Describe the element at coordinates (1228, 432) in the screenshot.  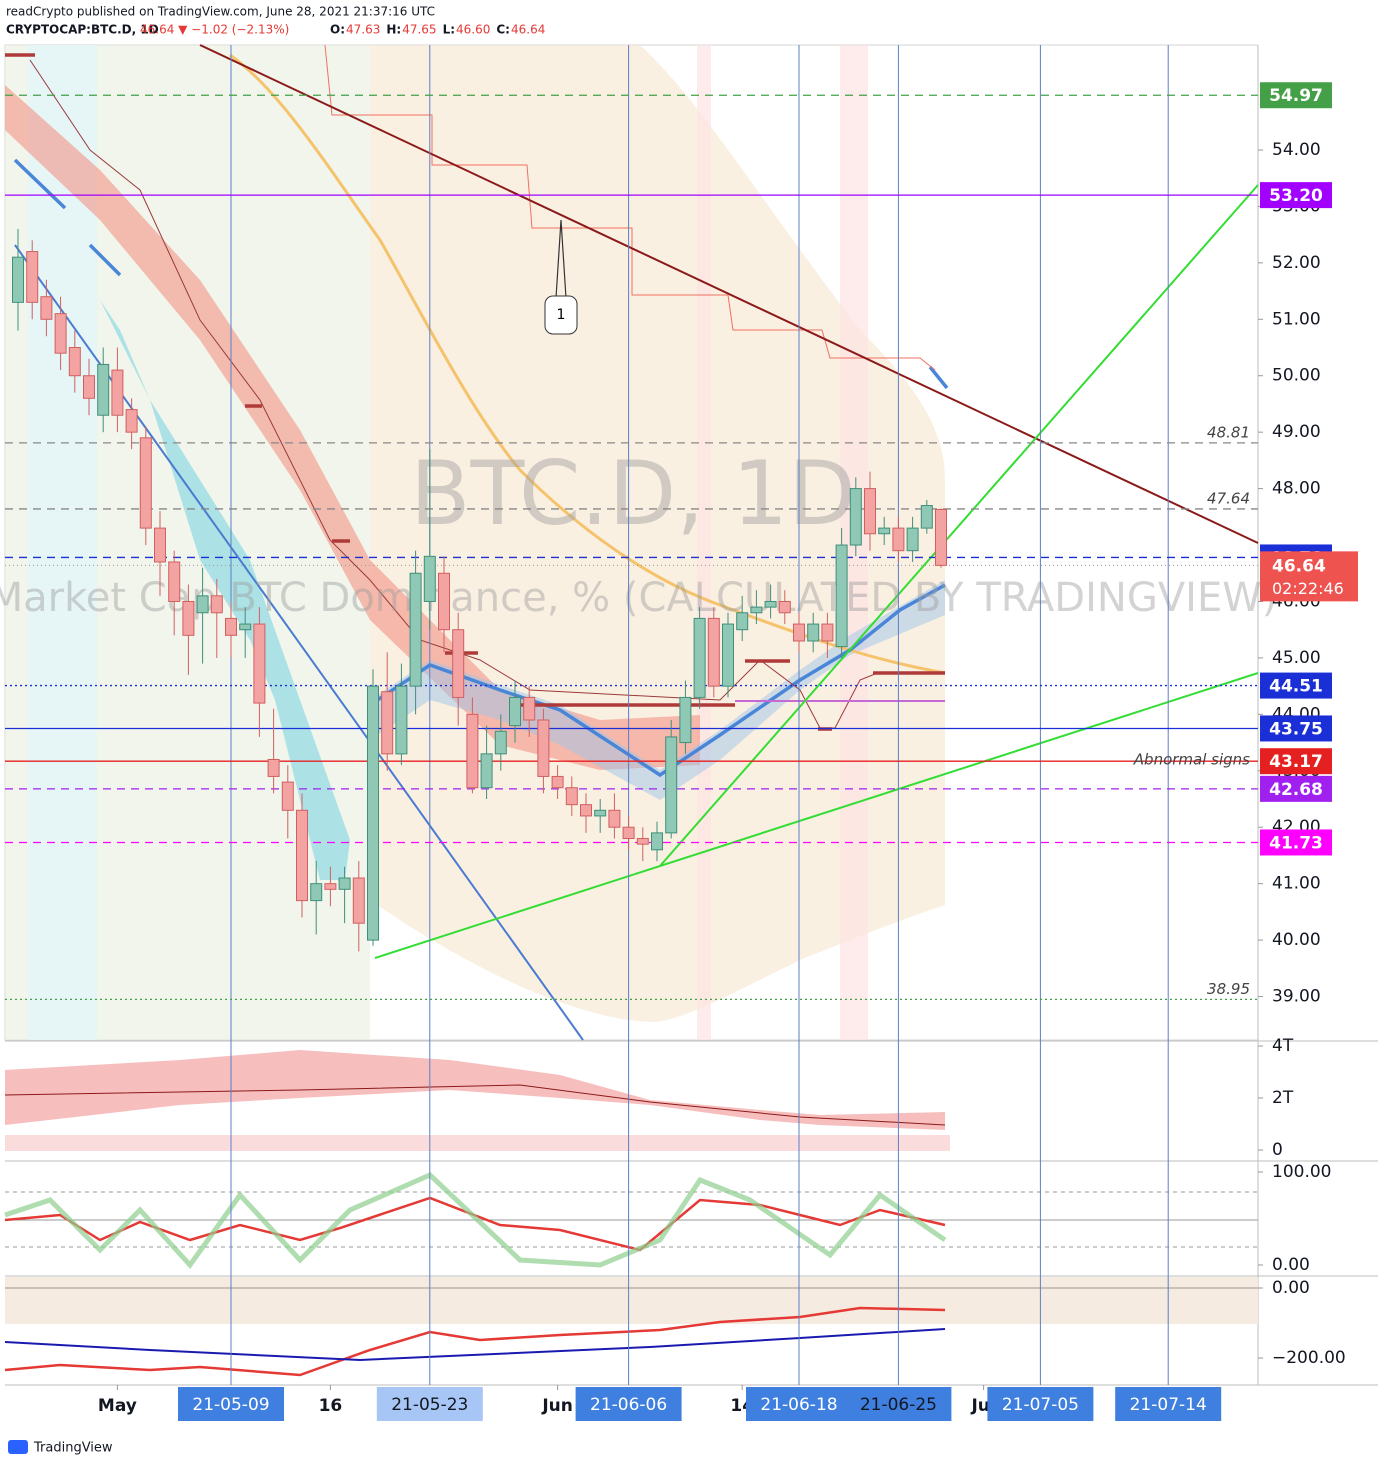
I see `level-label: 48.81` at that location.